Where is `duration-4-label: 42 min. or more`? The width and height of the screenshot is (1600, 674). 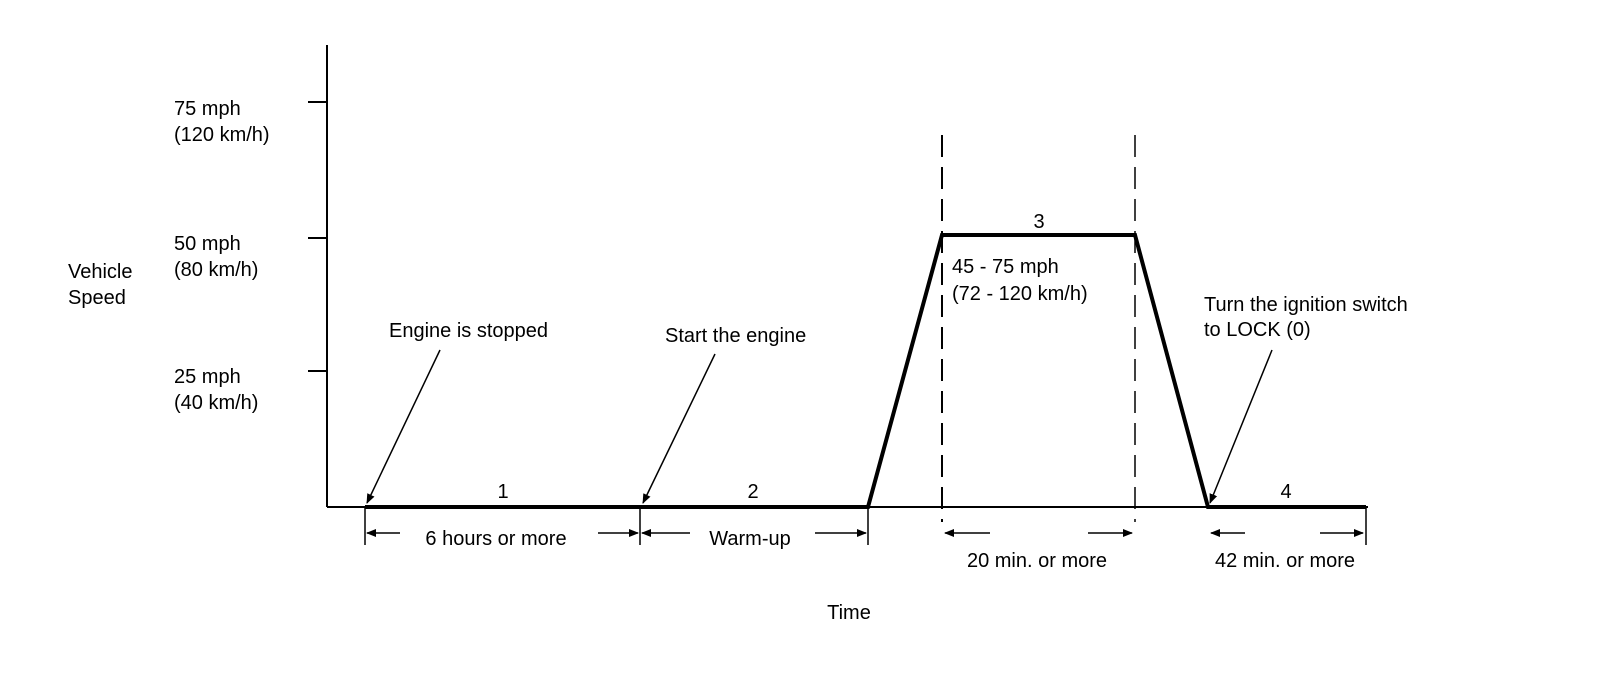 duration-4-label: 42 min. or more is located at coordinates (1285, 561).